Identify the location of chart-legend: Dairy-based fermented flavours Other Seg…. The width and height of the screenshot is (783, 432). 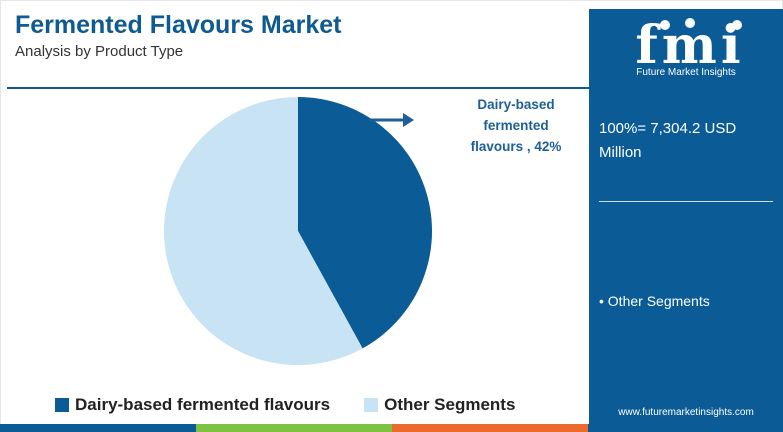
(302, 405).